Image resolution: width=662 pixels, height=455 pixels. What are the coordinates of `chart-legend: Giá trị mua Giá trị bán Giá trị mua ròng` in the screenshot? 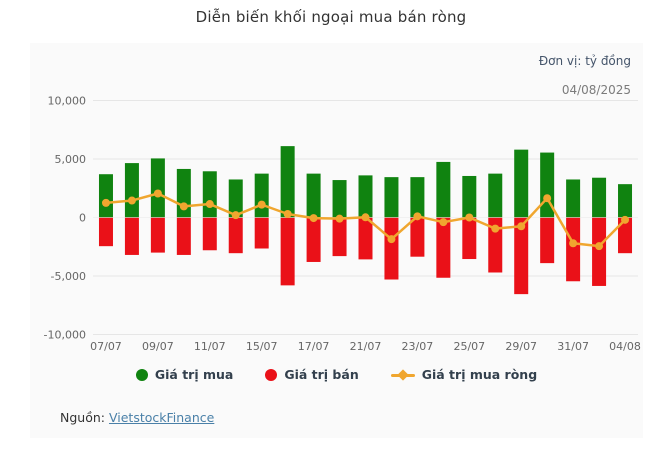 It's located at (336, 374).